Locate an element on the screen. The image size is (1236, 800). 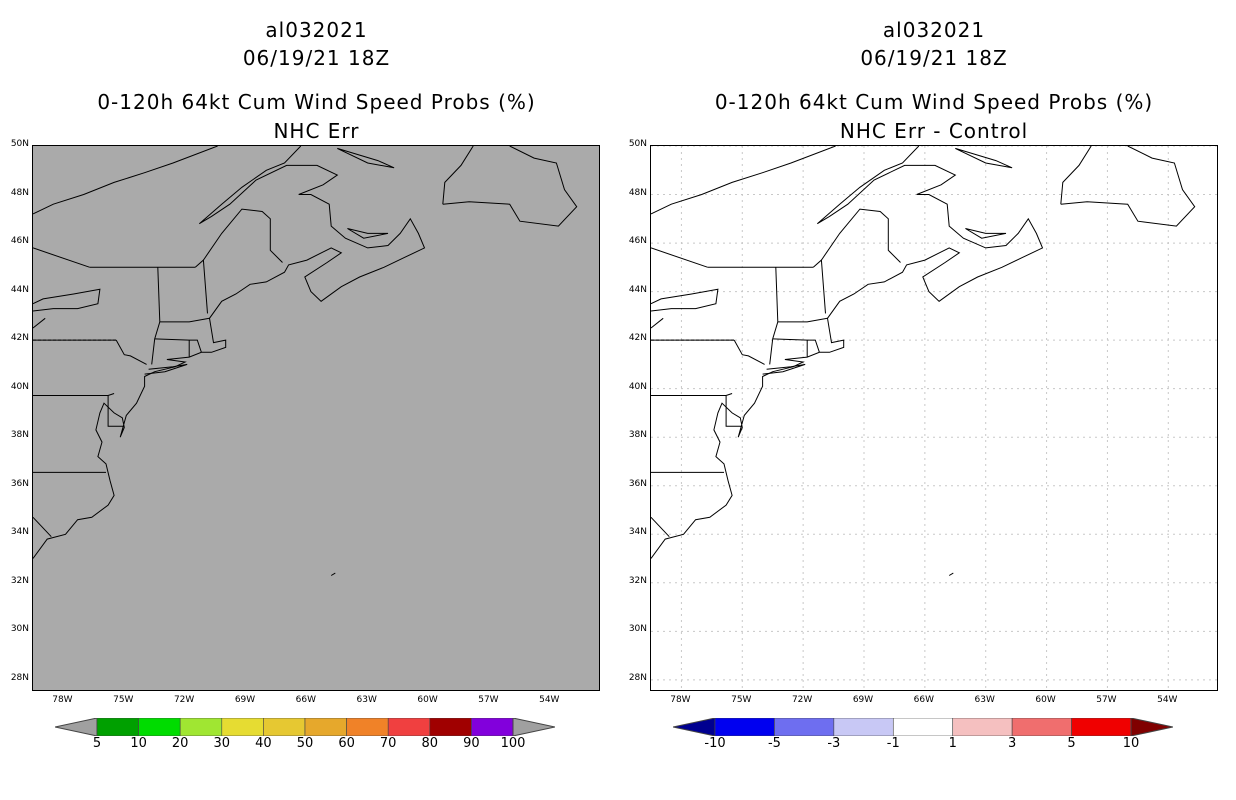
right-product-title: 0-120h 64kt Cum Wind Speed Probs (%) is located at coordinates (934, 102).